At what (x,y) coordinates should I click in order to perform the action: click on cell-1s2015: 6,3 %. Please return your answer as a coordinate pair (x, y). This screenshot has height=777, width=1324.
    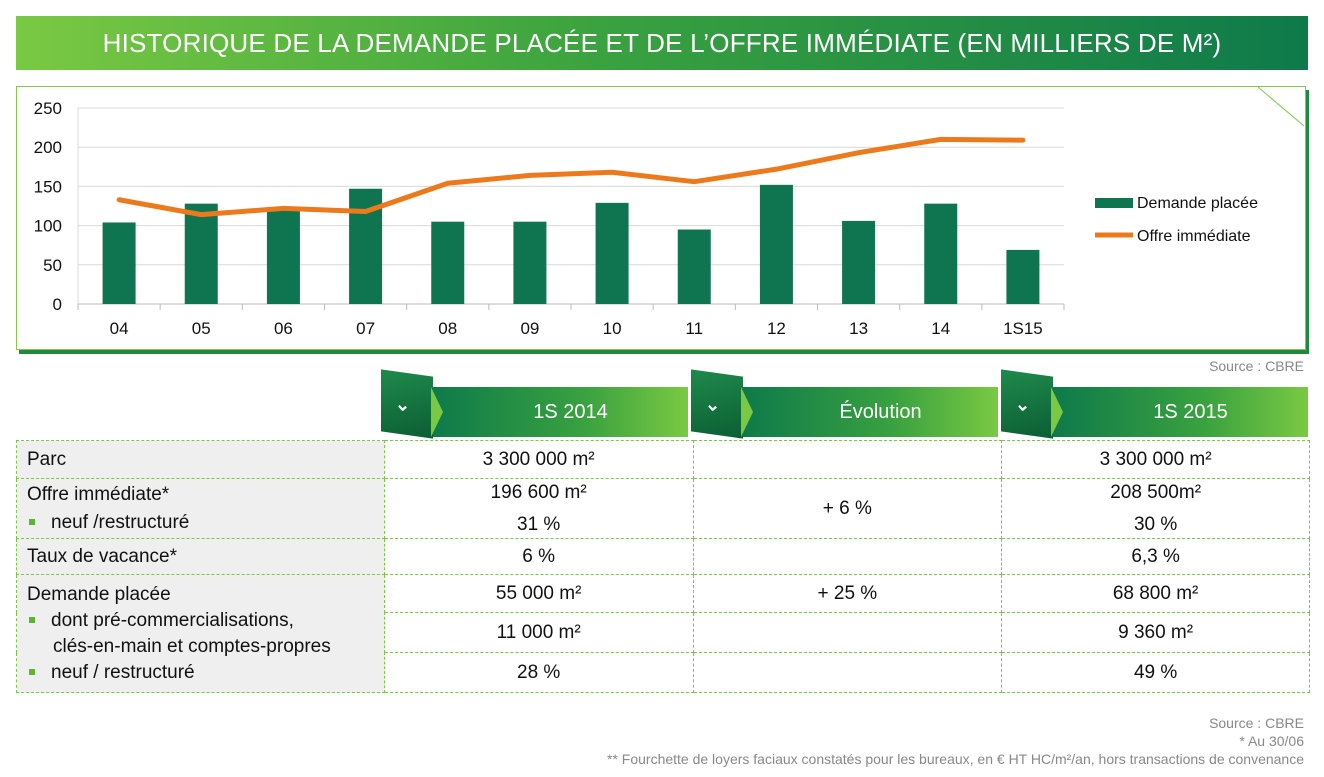
    Looking at the image, I should click on (1155, 556).